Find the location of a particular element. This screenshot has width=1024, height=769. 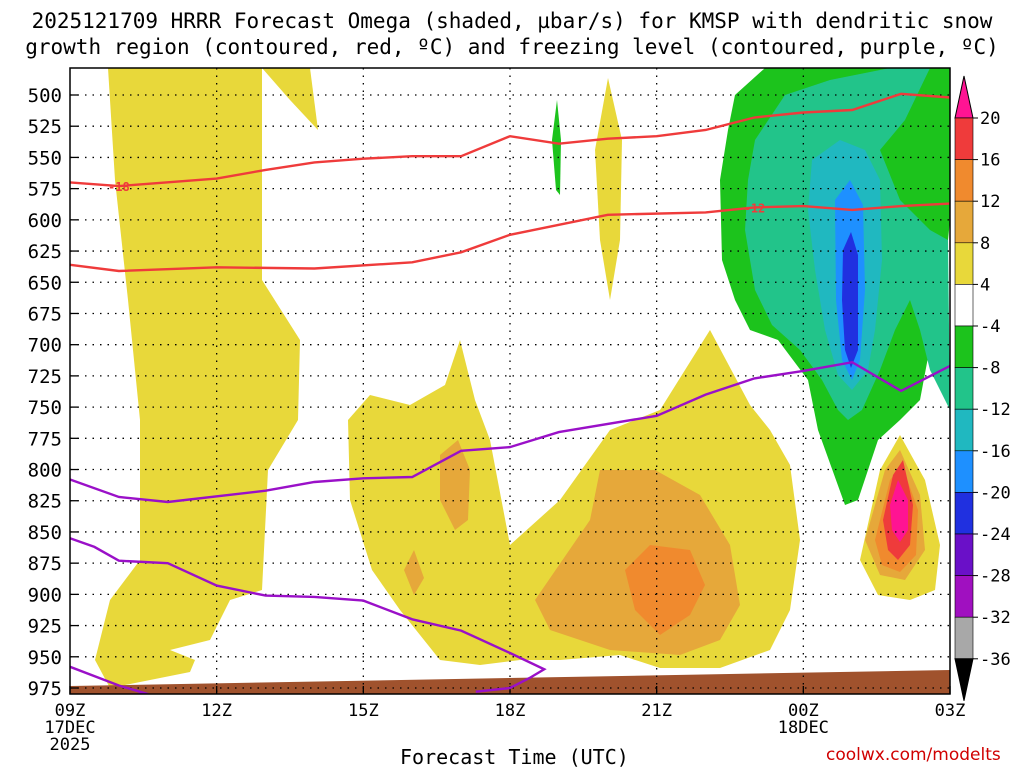

y-tick-label: 900 is located at coordinates (45, 595).